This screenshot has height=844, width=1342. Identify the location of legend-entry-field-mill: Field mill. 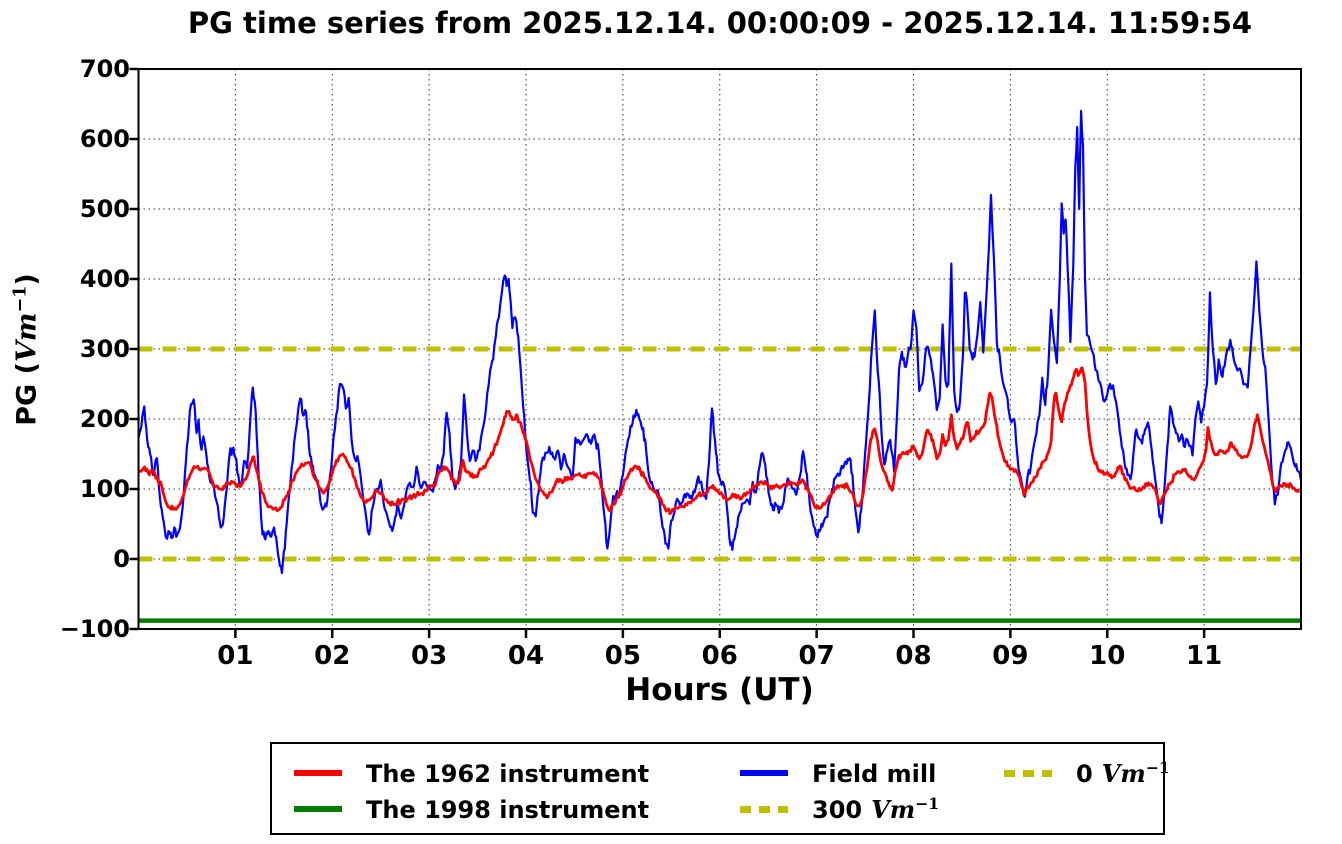
(842, 773).